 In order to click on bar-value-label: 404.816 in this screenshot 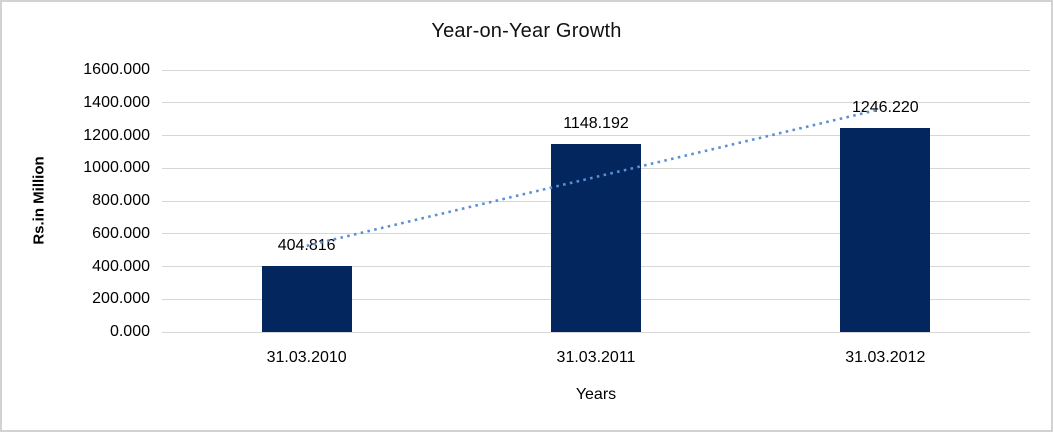, I will do `click(306, 245)`.